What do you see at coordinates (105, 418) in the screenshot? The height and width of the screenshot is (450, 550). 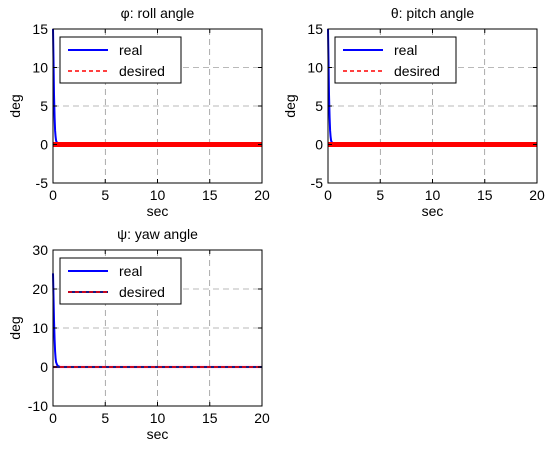 I see `x-tick-label-2-1: 5` at bounding box center [105, 418].